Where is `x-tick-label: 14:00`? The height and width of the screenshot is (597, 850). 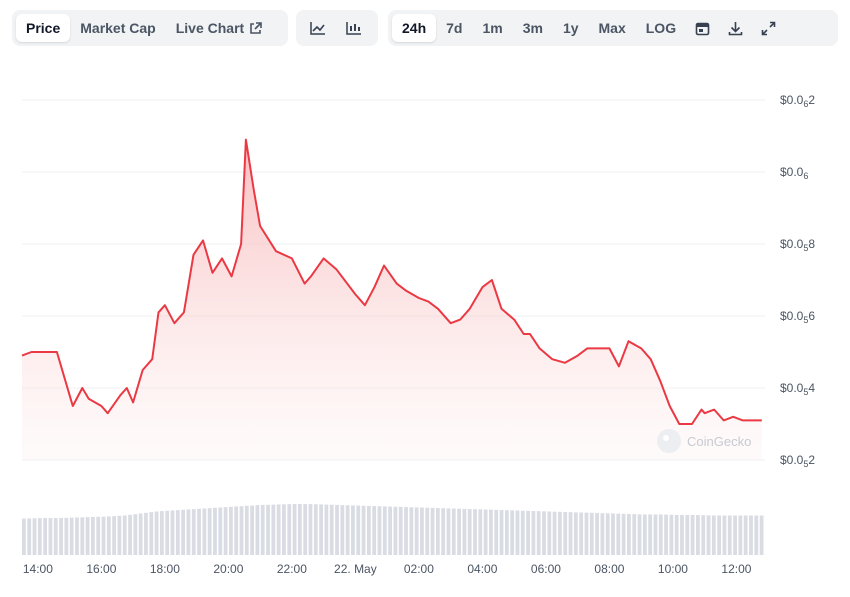
x-tick-label: 14:00 is located at coordinates (38, 569).